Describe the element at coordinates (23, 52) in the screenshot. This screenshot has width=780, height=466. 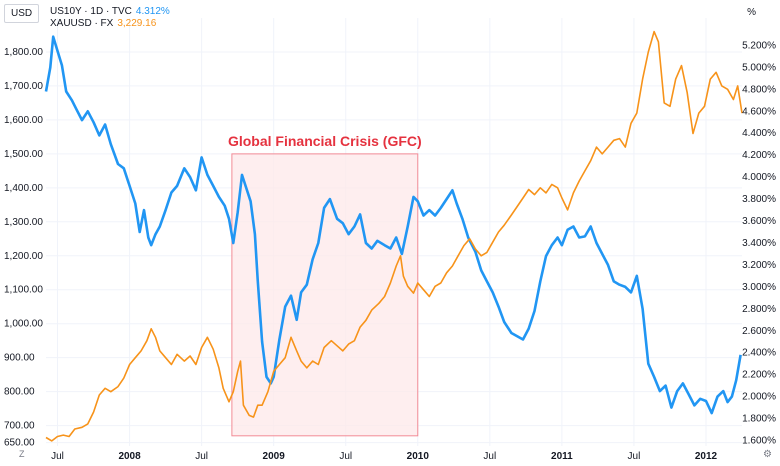
I see `left-tick-label: 1,800.00` at that location.